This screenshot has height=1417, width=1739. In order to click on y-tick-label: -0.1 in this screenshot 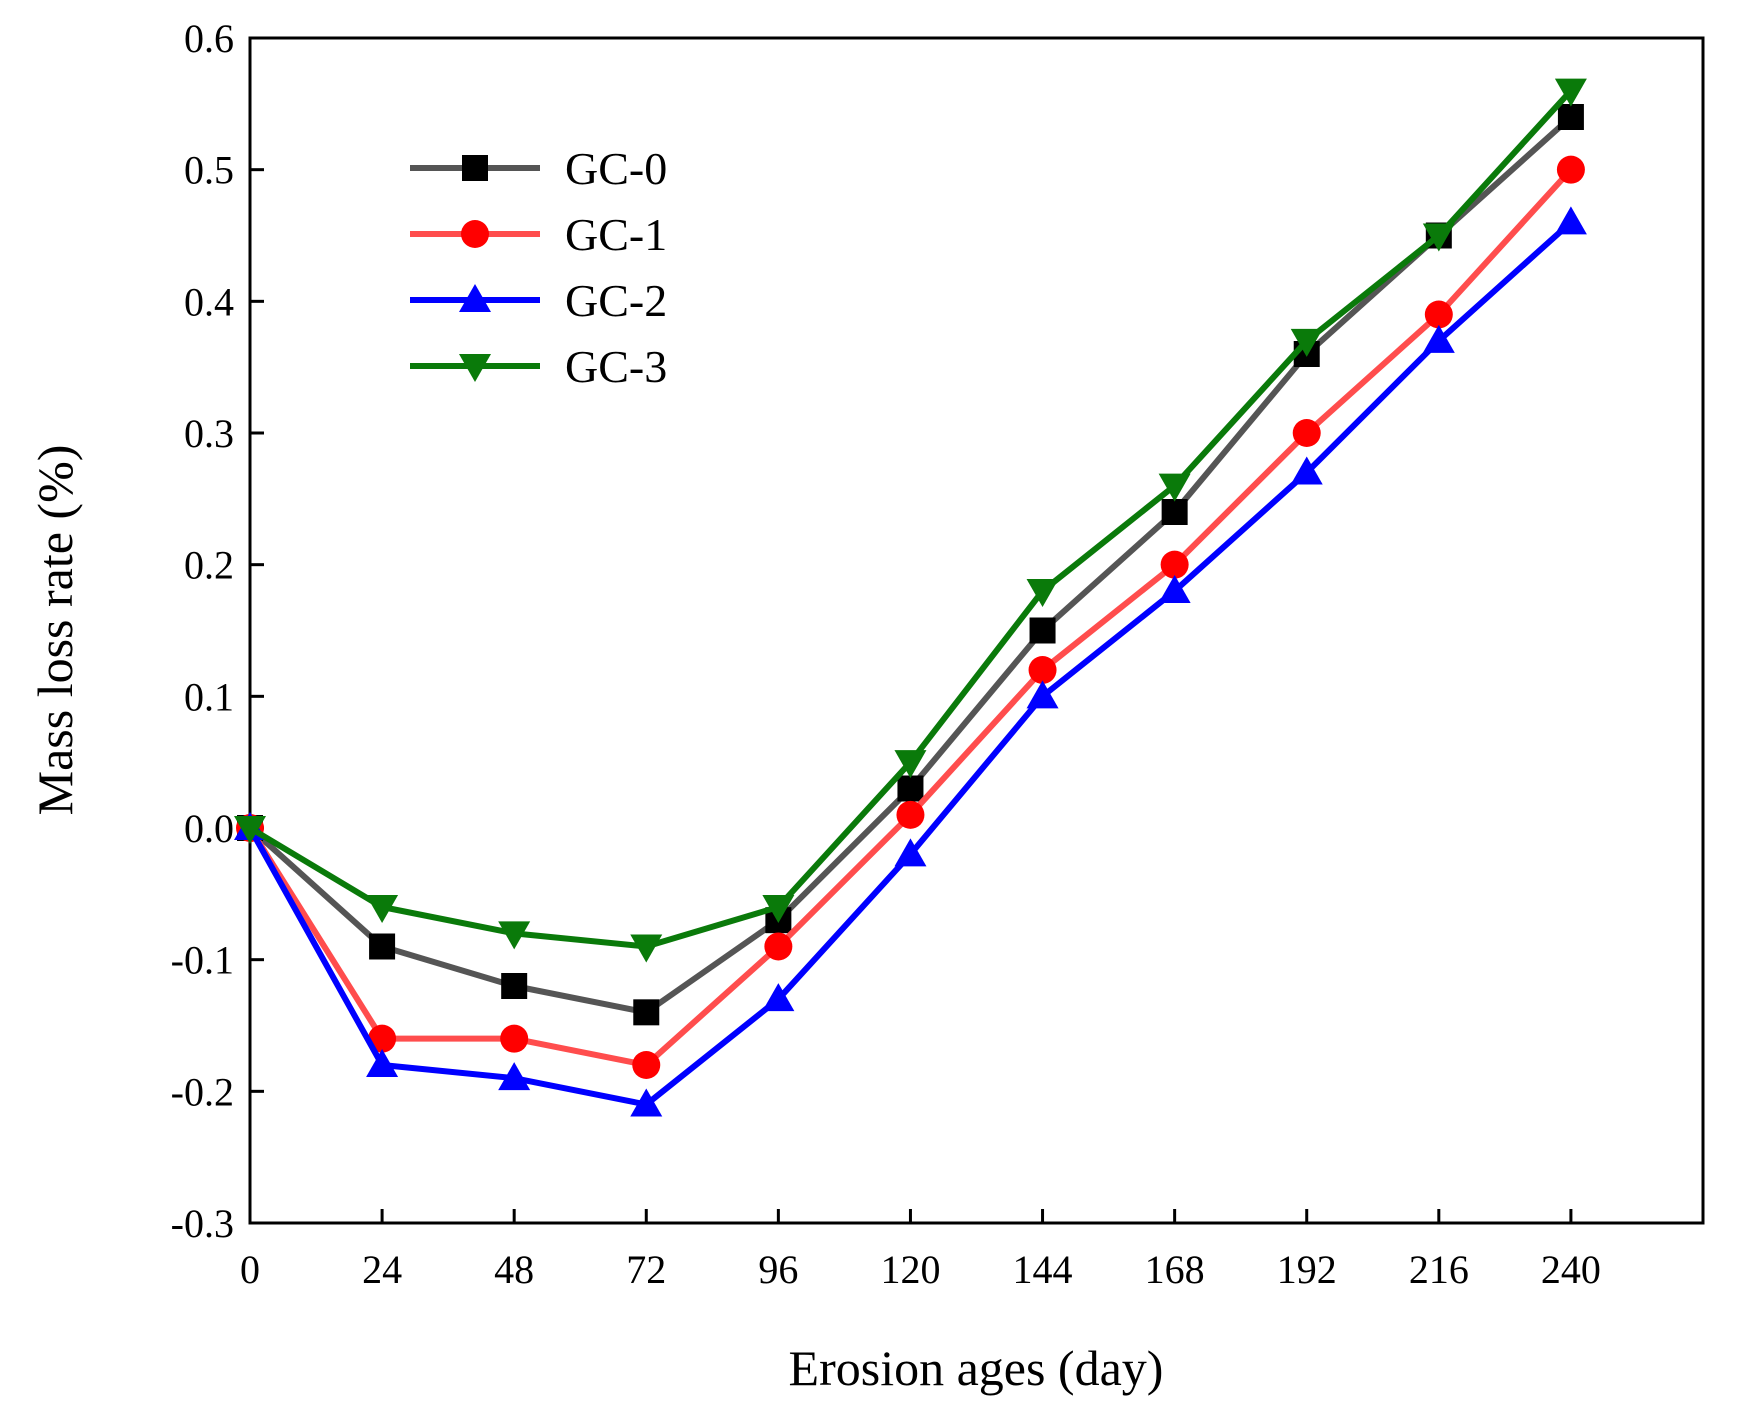, I will do `click(202, 960)`.